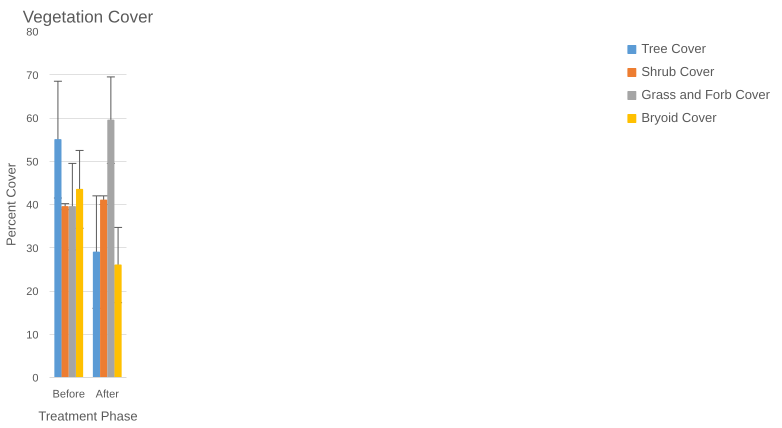  I want to click on y-tick-label: 40, so click(32, 206).